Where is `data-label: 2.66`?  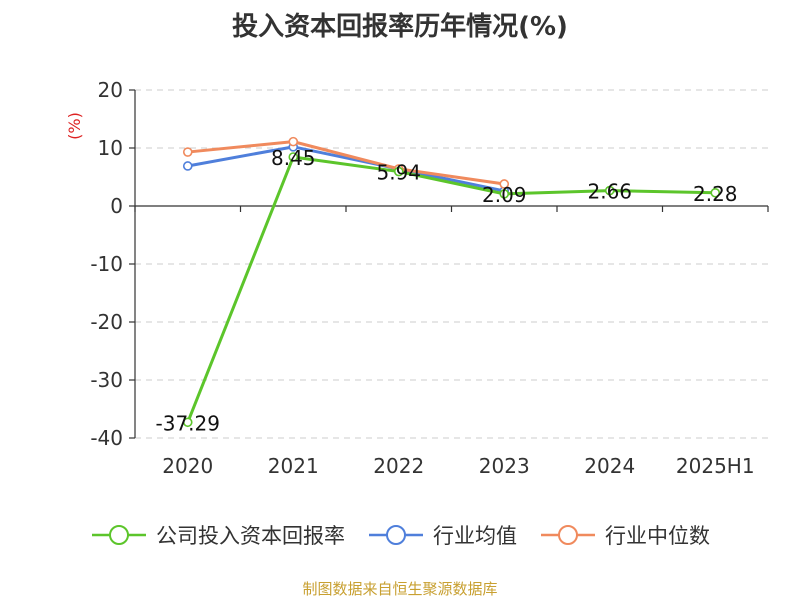
data-label: 2.66 is located at coordinates (609, 192).